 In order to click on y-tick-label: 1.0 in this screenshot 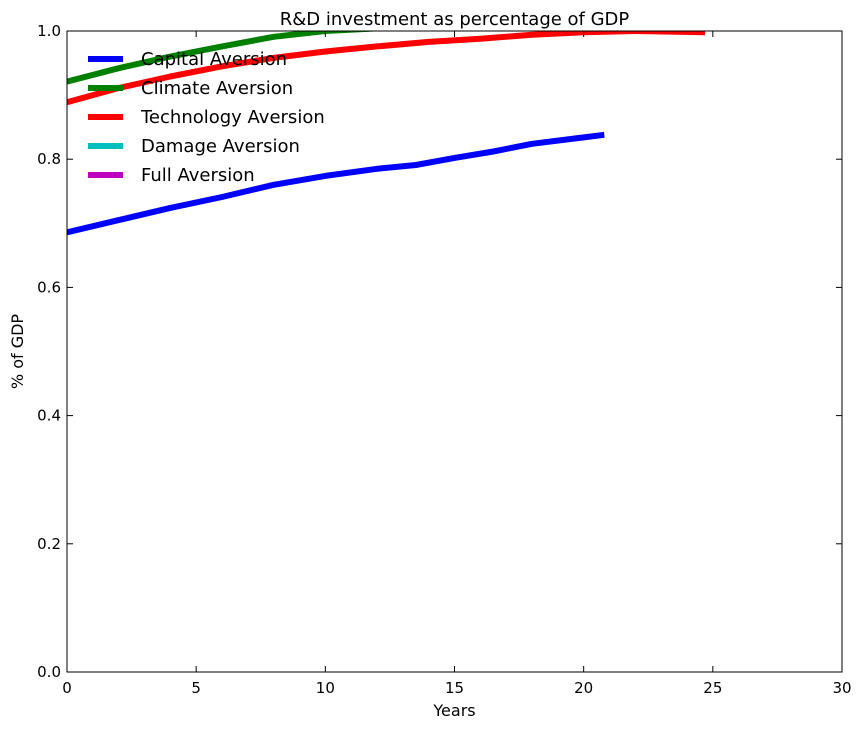, I will do `click(49, 31)`.